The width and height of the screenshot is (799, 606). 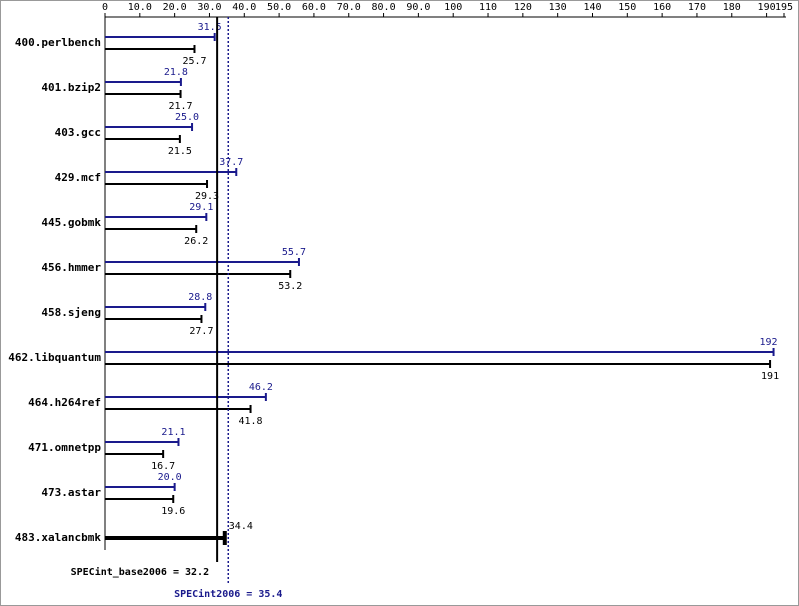 What do you see at coordinates (176, 72) in the screenshot?
I see `peak-value-label: 21.8` at bounding box center [176, 72].